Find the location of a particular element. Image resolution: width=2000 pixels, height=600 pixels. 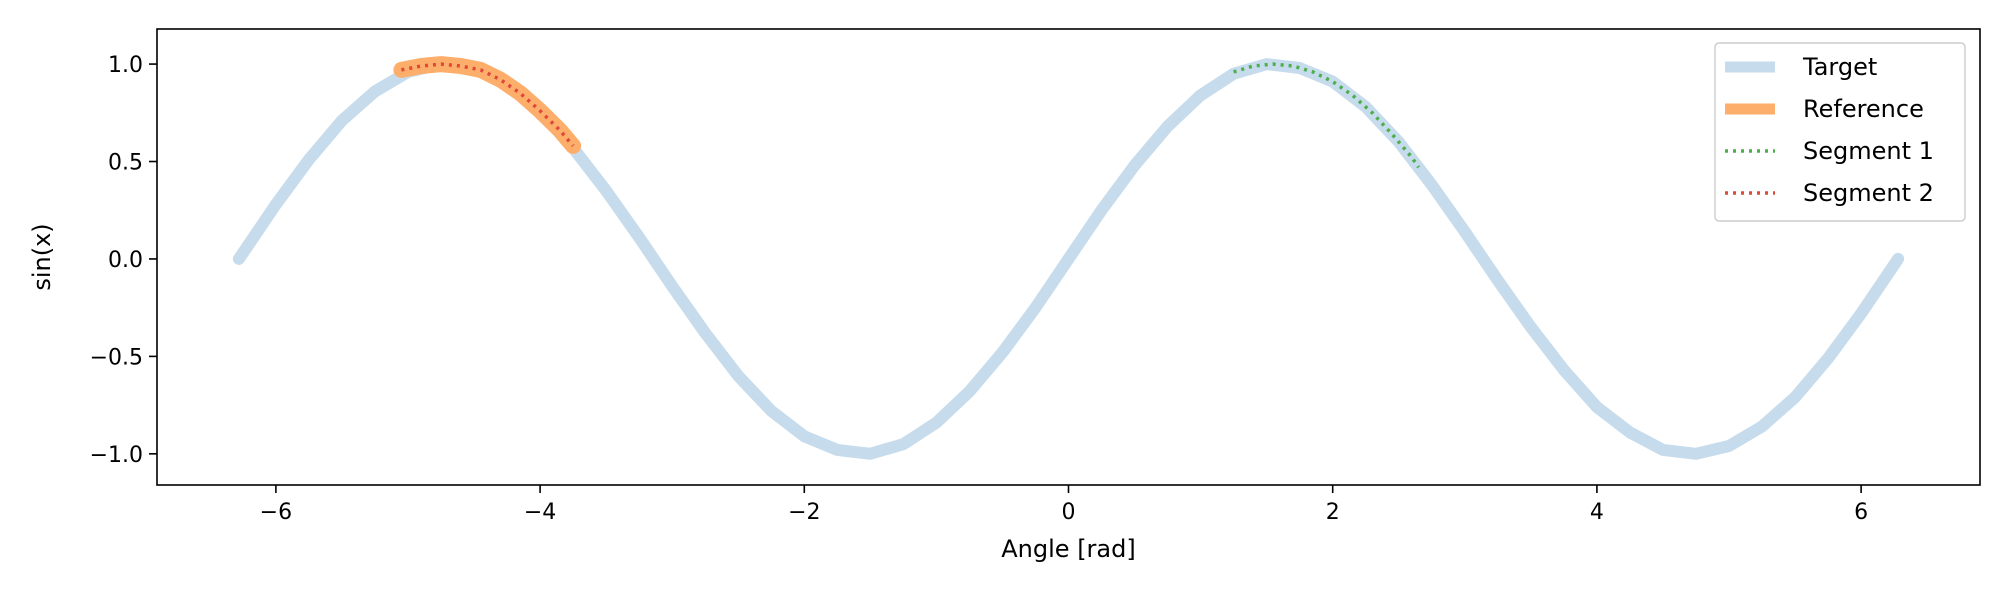

x-tick-label: 6 is located at coordinates (1861, 512).